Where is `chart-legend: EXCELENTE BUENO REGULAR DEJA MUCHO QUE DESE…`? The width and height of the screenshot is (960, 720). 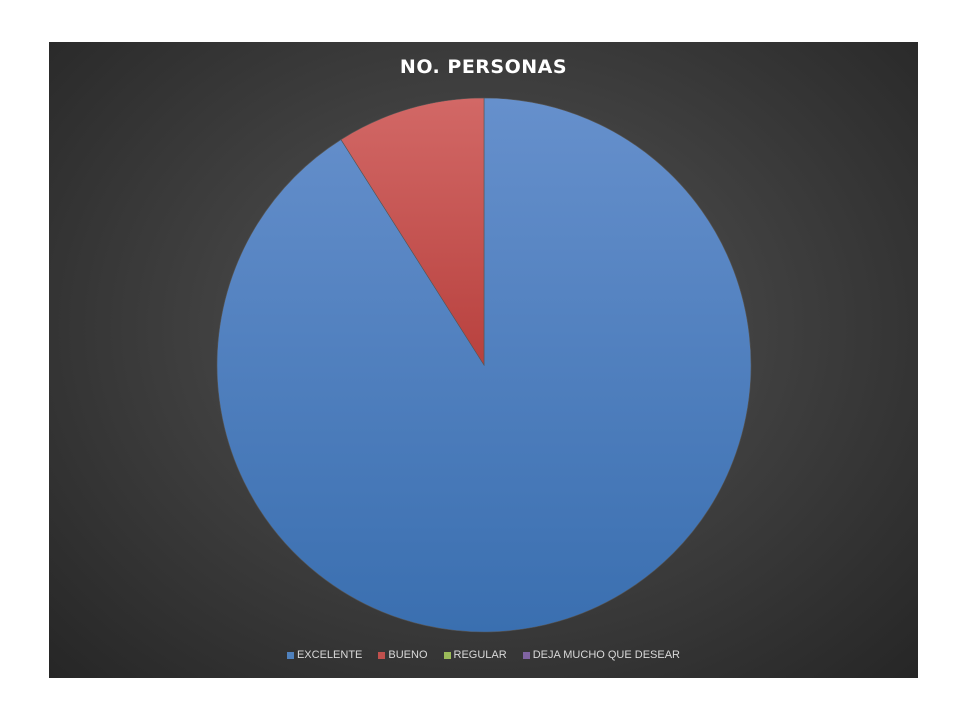
chart-legend: EXCELENTE BUENO REGULAR DEJA MUCHO QUE DESE… is located at coordinates (483, 655).